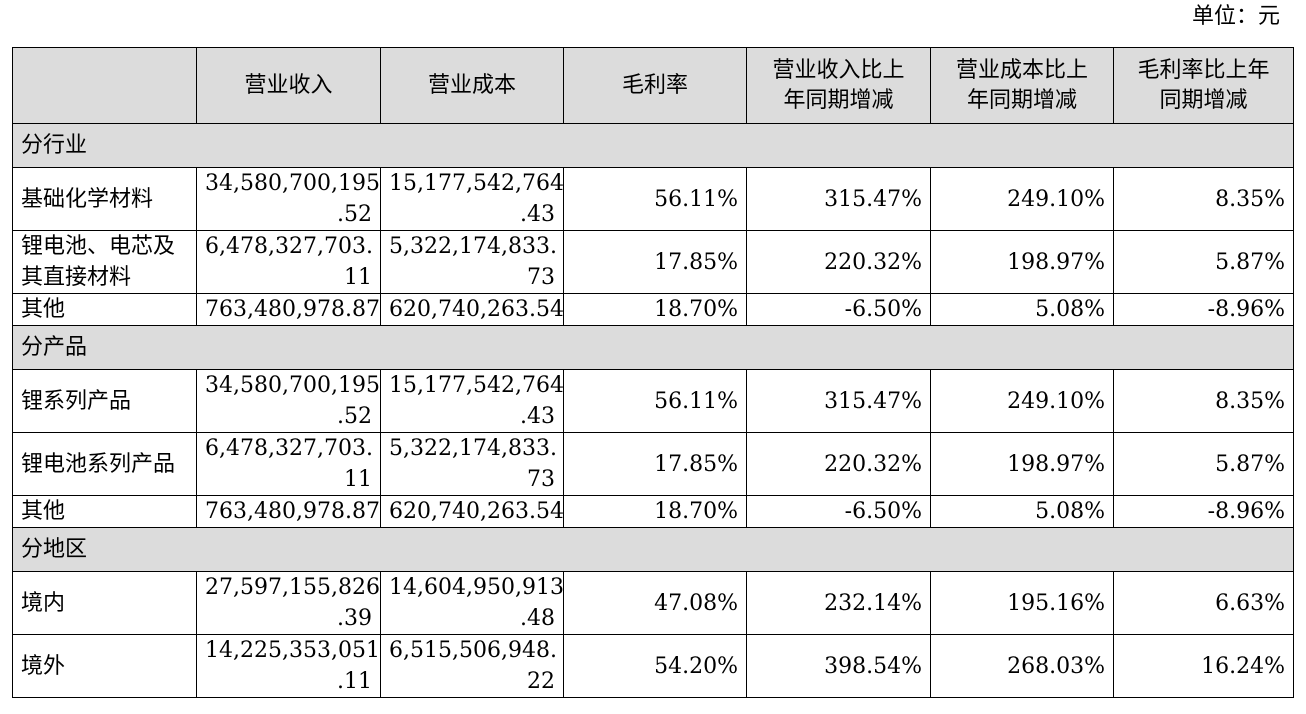 The width and height of the screenshot is (1306, 714). I want to click on revenue-cell-line1: 27,597,155,826, so click(292, 587).